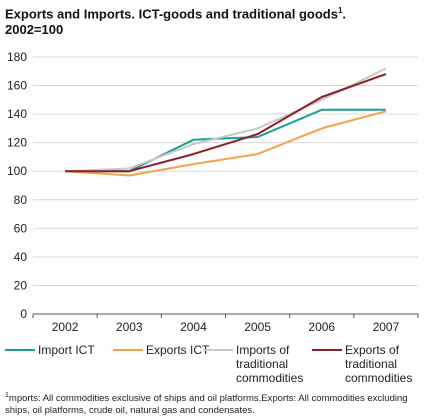 The image size is (429, 419). What do you see at coordinates (34, 30) in the screenshot?
I see `chart-subtitle: 2002=100` at bounding box center [34, 30].